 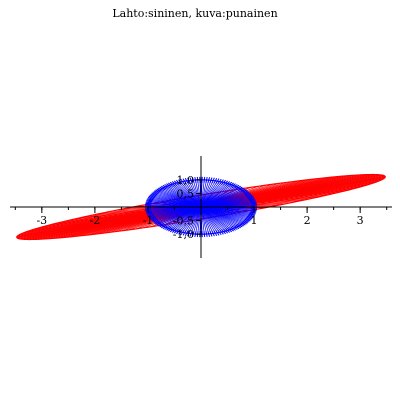 I want to click on y-tick-label: 1,0, so click(x=186, y=180).